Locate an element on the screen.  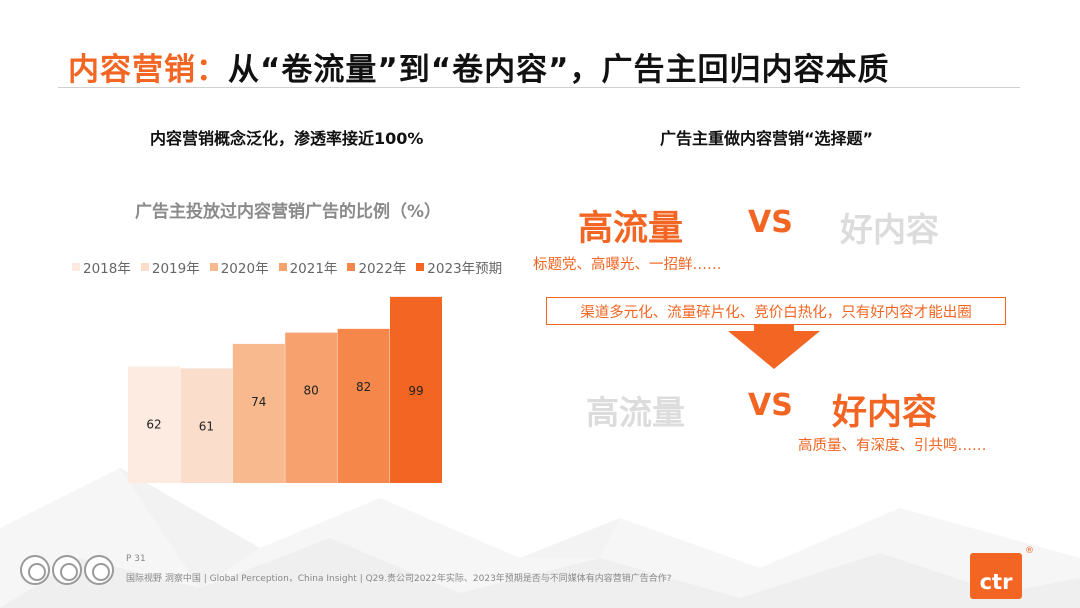
right-subtitle: 广告主重做内容营销“选择题” is located at coordinates (767, 138).